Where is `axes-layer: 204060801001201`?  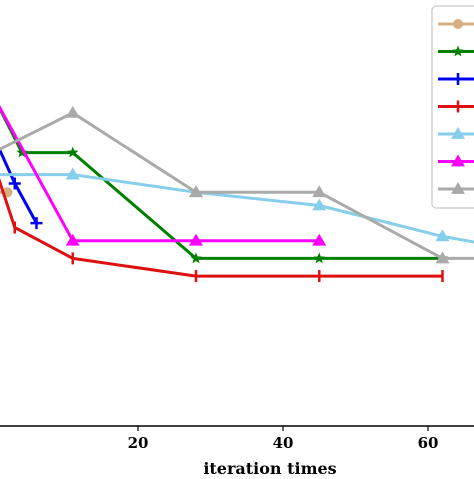 axes-layer: 204060801001201 is located at coordinates (237, 438).